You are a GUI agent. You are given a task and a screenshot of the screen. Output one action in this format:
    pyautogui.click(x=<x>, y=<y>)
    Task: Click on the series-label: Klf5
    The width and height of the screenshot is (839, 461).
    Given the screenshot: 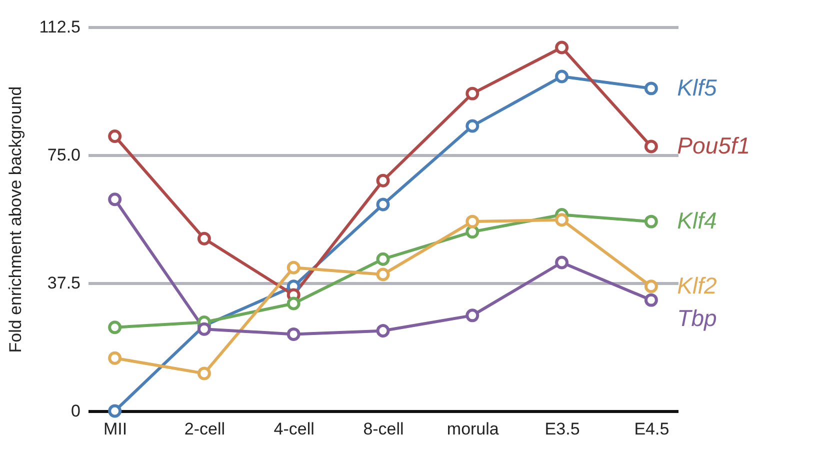 What is the action you would take?
    pyautogui.click(x=697, y=87)
    